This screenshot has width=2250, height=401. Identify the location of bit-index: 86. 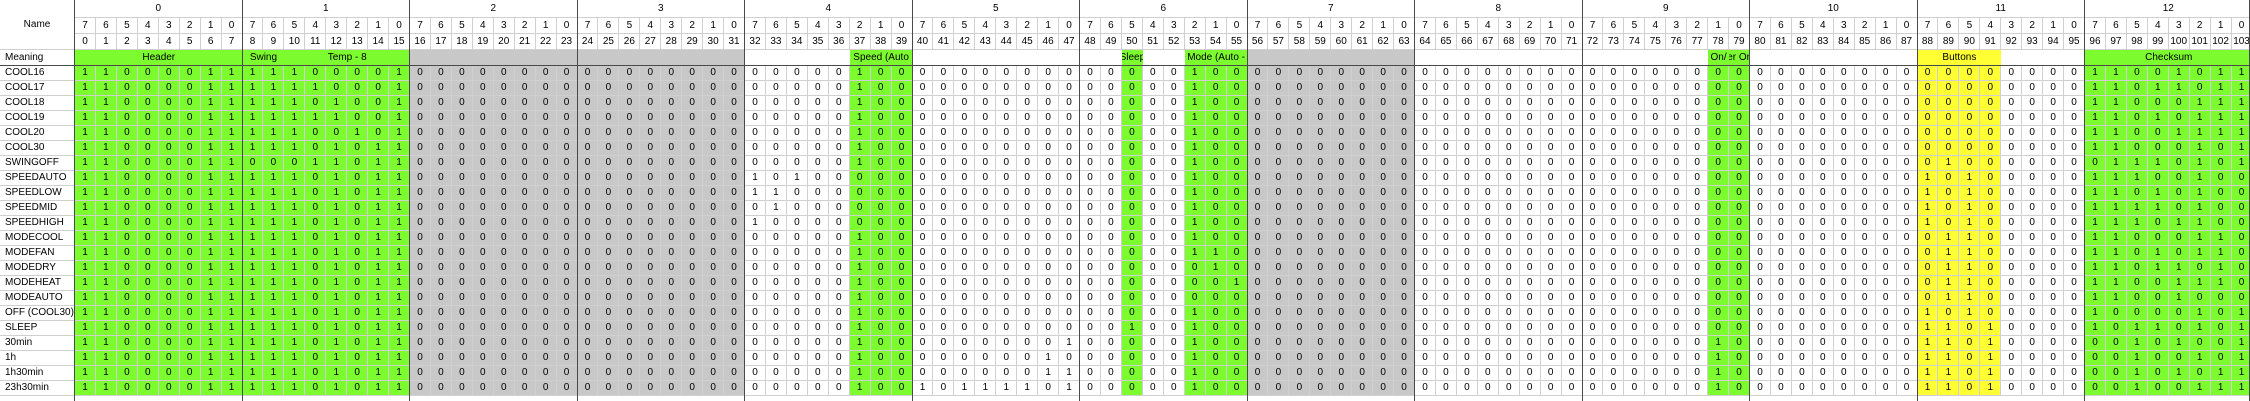
(1886, 42).